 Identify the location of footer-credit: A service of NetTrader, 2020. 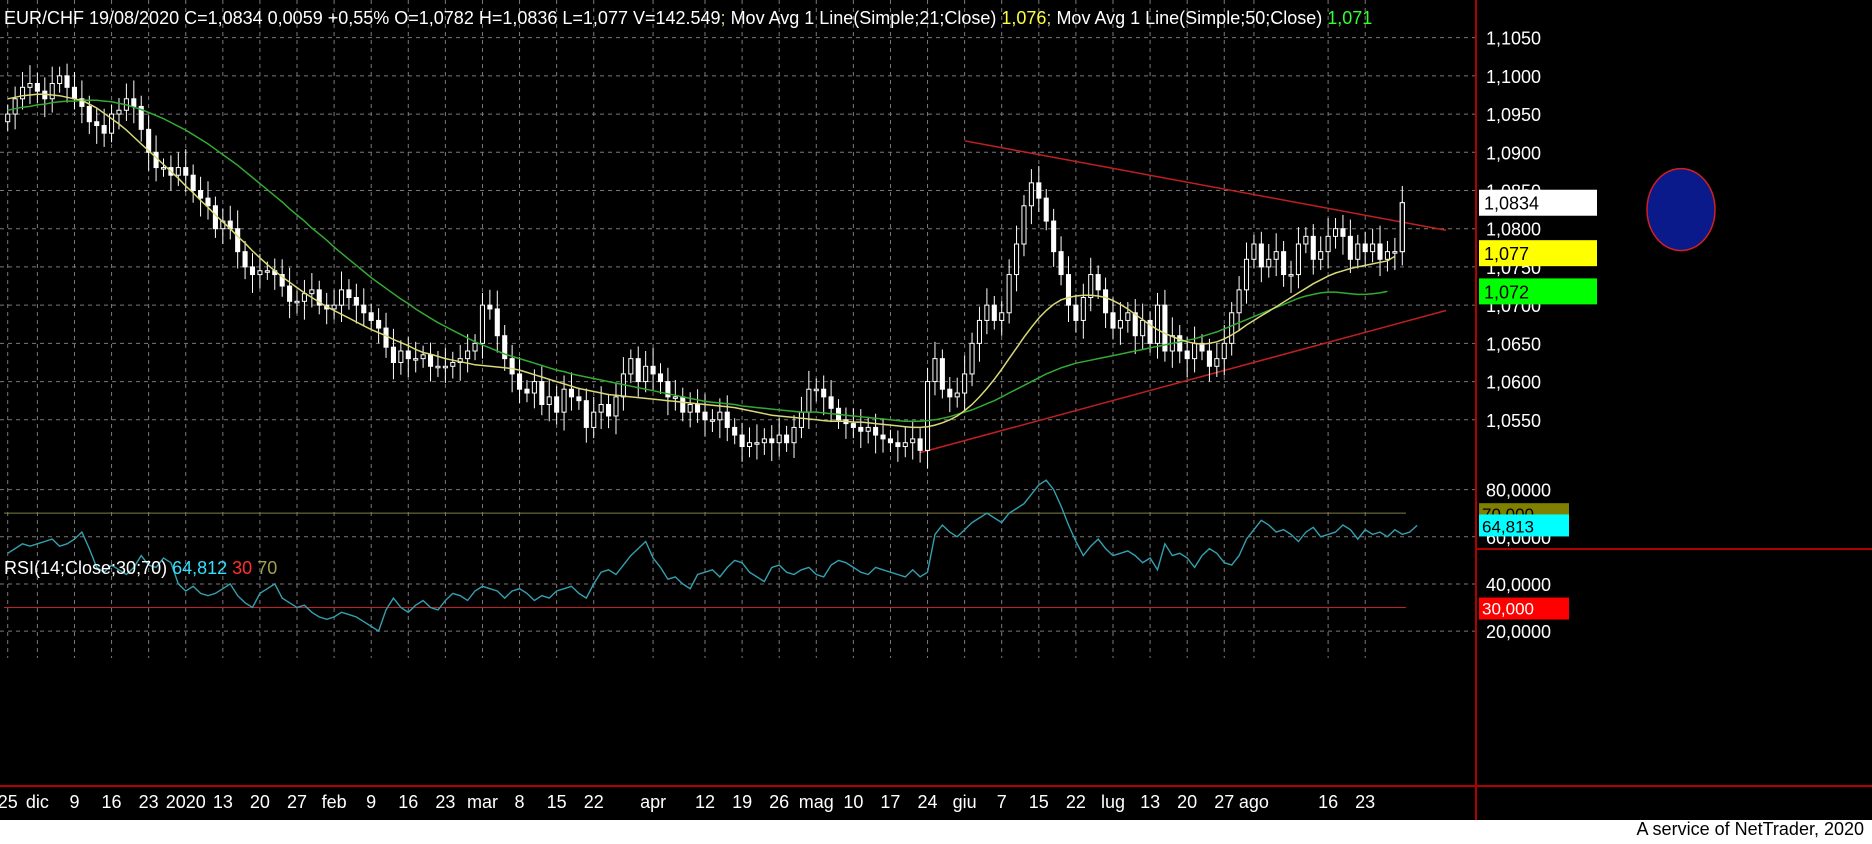
(1750, 829).